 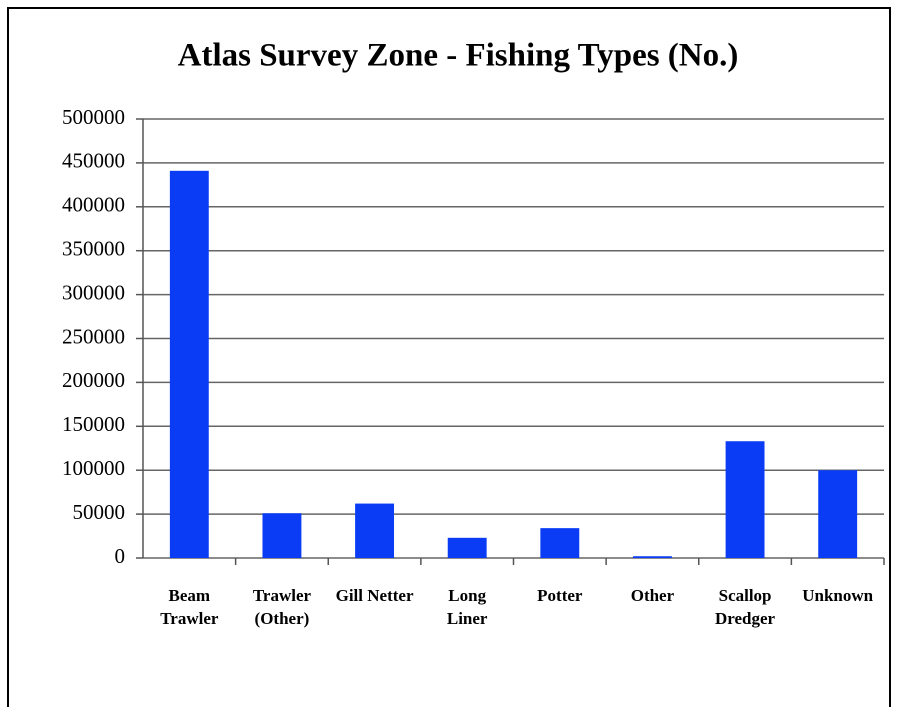 What do you see at coordinates (745, 607) in the screenshot?
I see `x-tick-label: Scallop Dredger` at bounding box center [745, 607].